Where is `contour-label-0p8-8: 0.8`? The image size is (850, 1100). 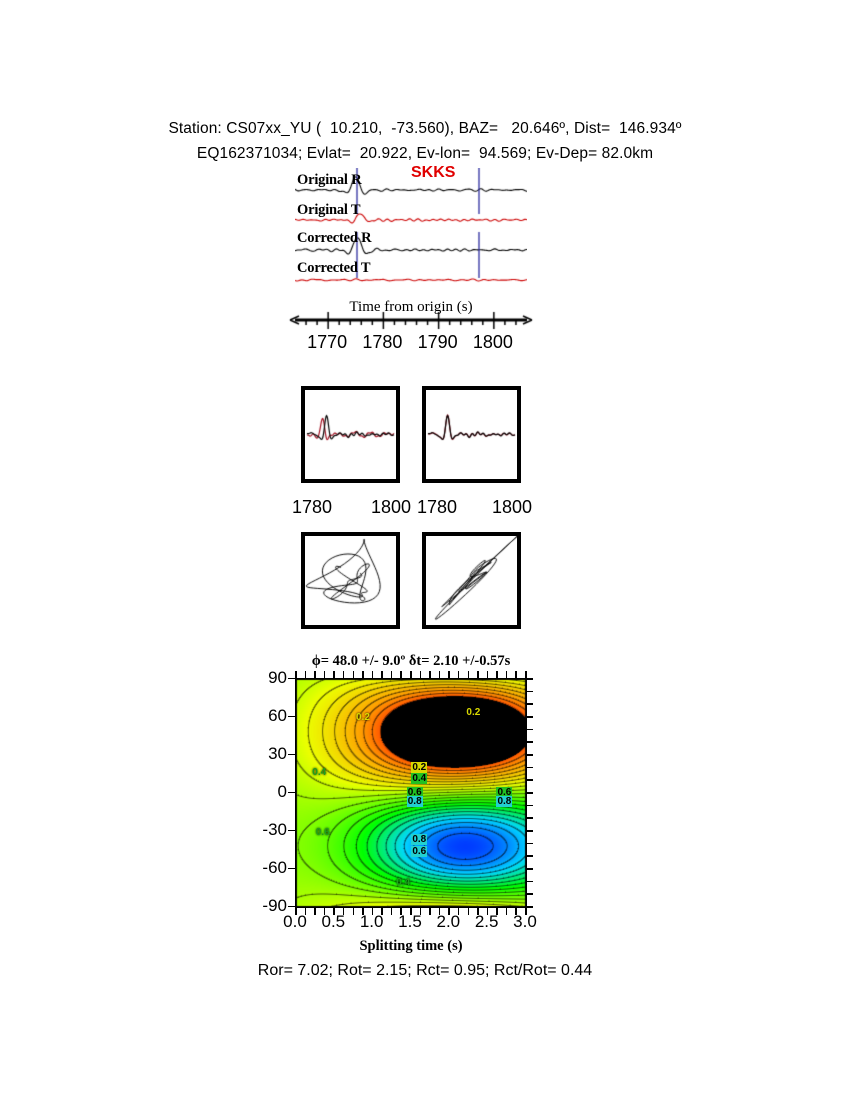
contour-label-0p8-8: 0.8 is located at coordinates (504, 802).